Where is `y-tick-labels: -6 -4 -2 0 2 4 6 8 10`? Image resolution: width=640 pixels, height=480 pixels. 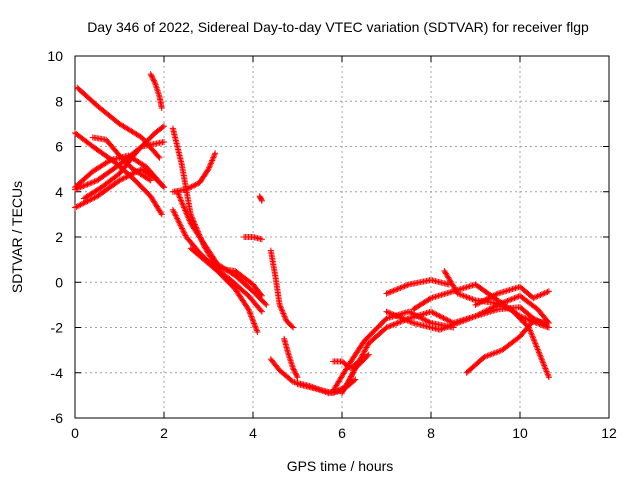
y-tick-labels: -6 -4 -2 0 2 4 6 8 10 is located at coordinates (55, 237).